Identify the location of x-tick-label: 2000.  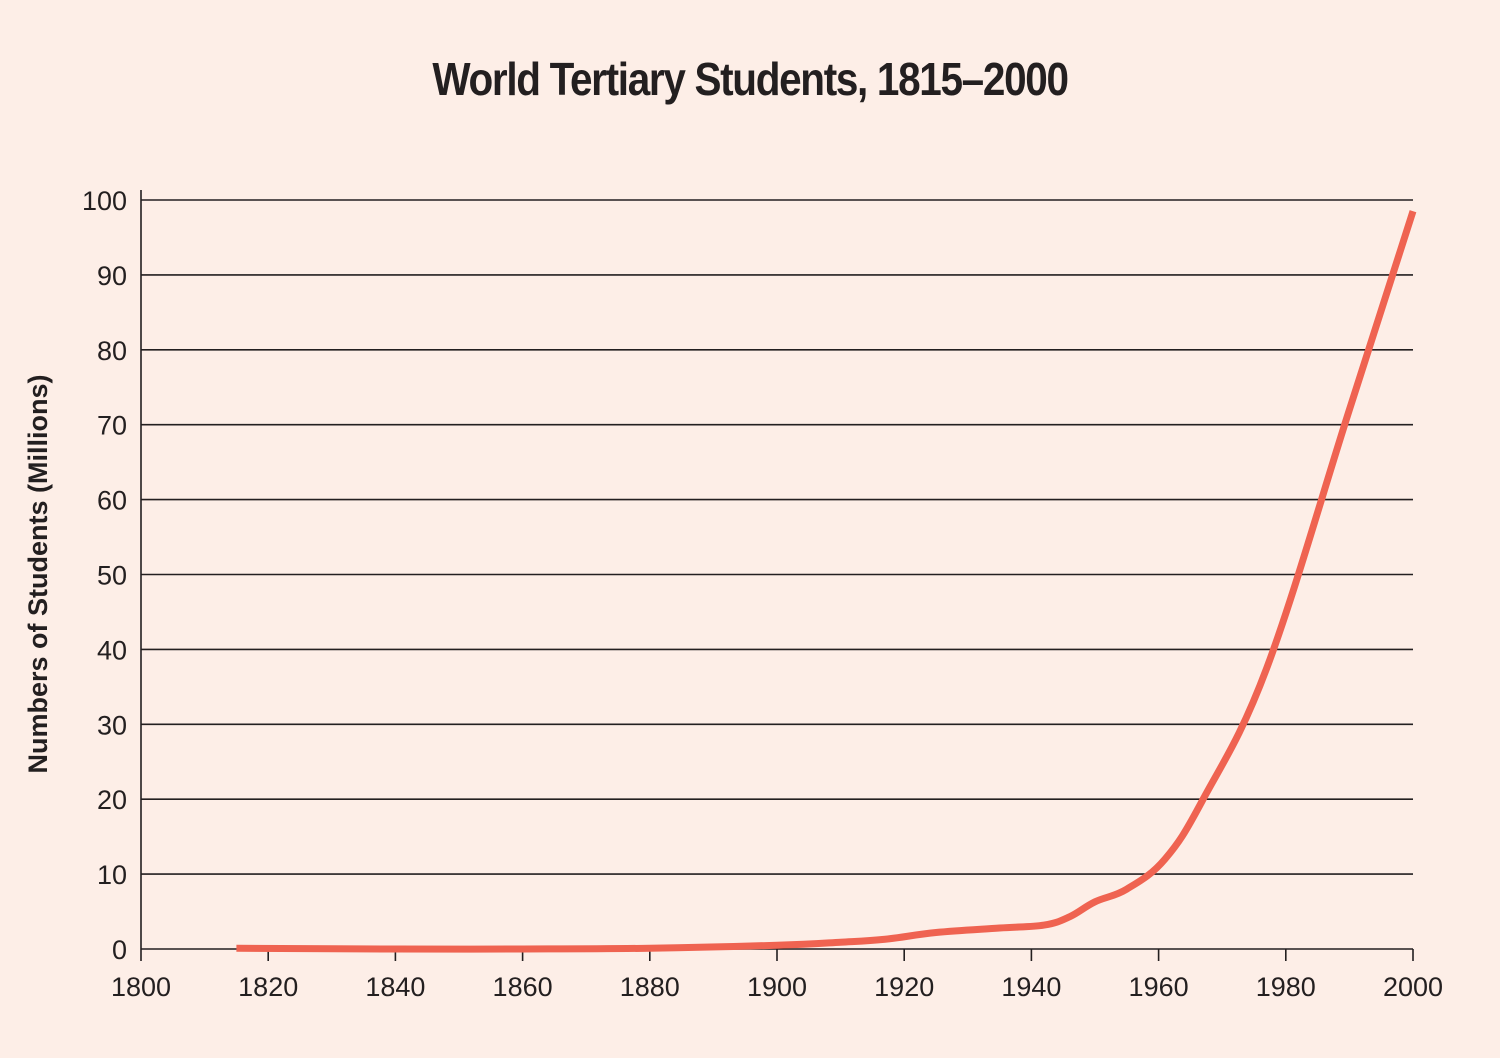
(1413, 987).